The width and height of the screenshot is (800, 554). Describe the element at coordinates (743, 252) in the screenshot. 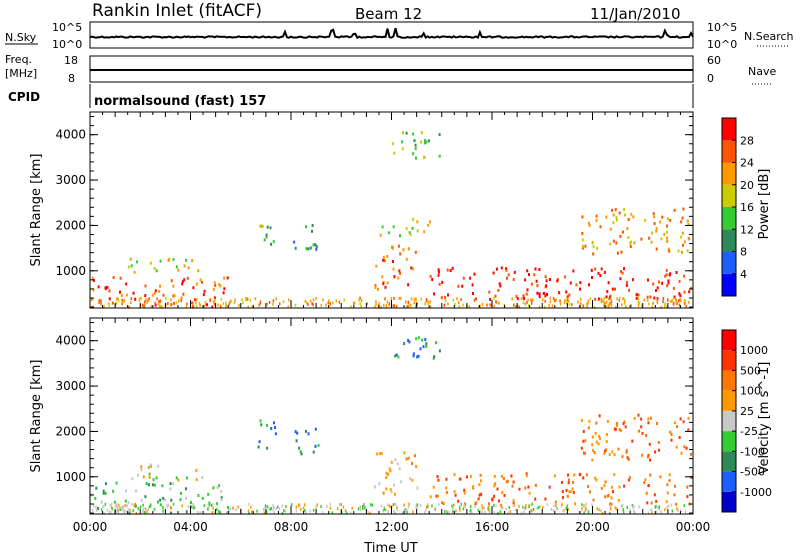

I see `colorbar-tick-label: 8` at that location.